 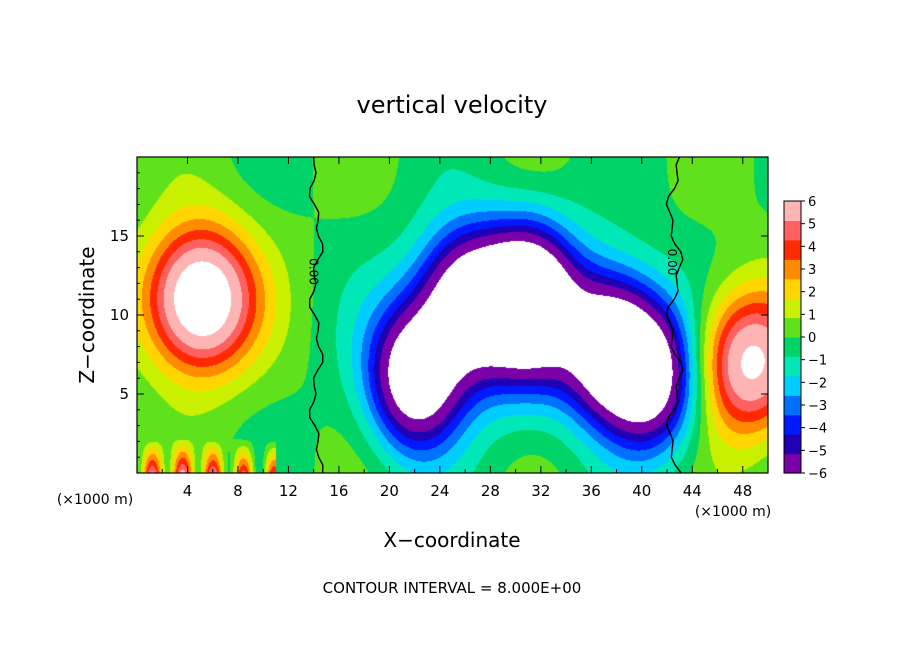 I want to click on x-unit-right: (×1000 m), so click(x=733, y=512).